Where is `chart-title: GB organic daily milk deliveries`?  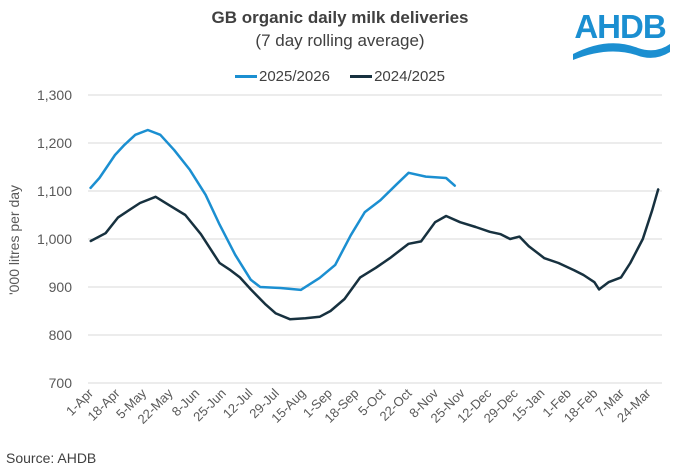
chart-title: GB organic daily milk deliveries is located at coordinates (340, 17).